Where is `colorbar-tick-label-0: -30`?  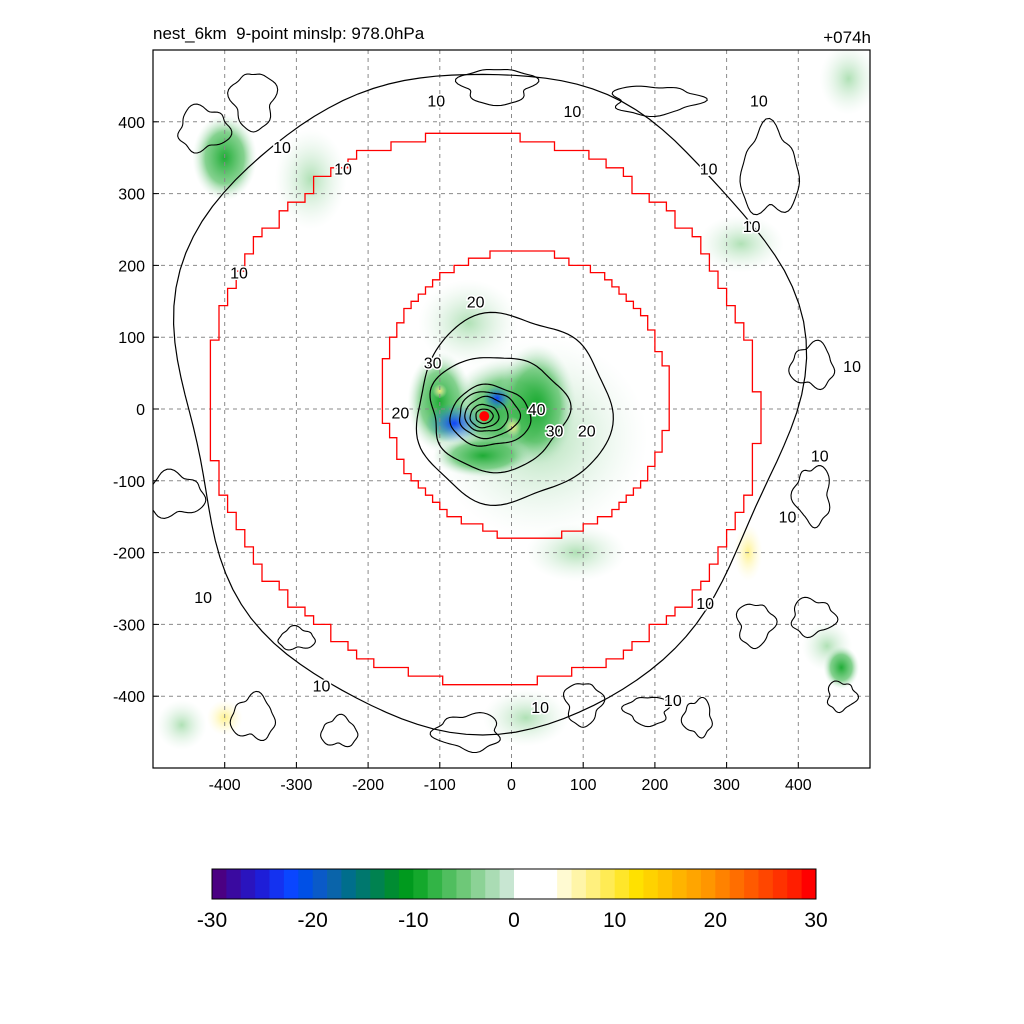
colorbar-tick-label-0: -30 is located at coordinates (212, 920).